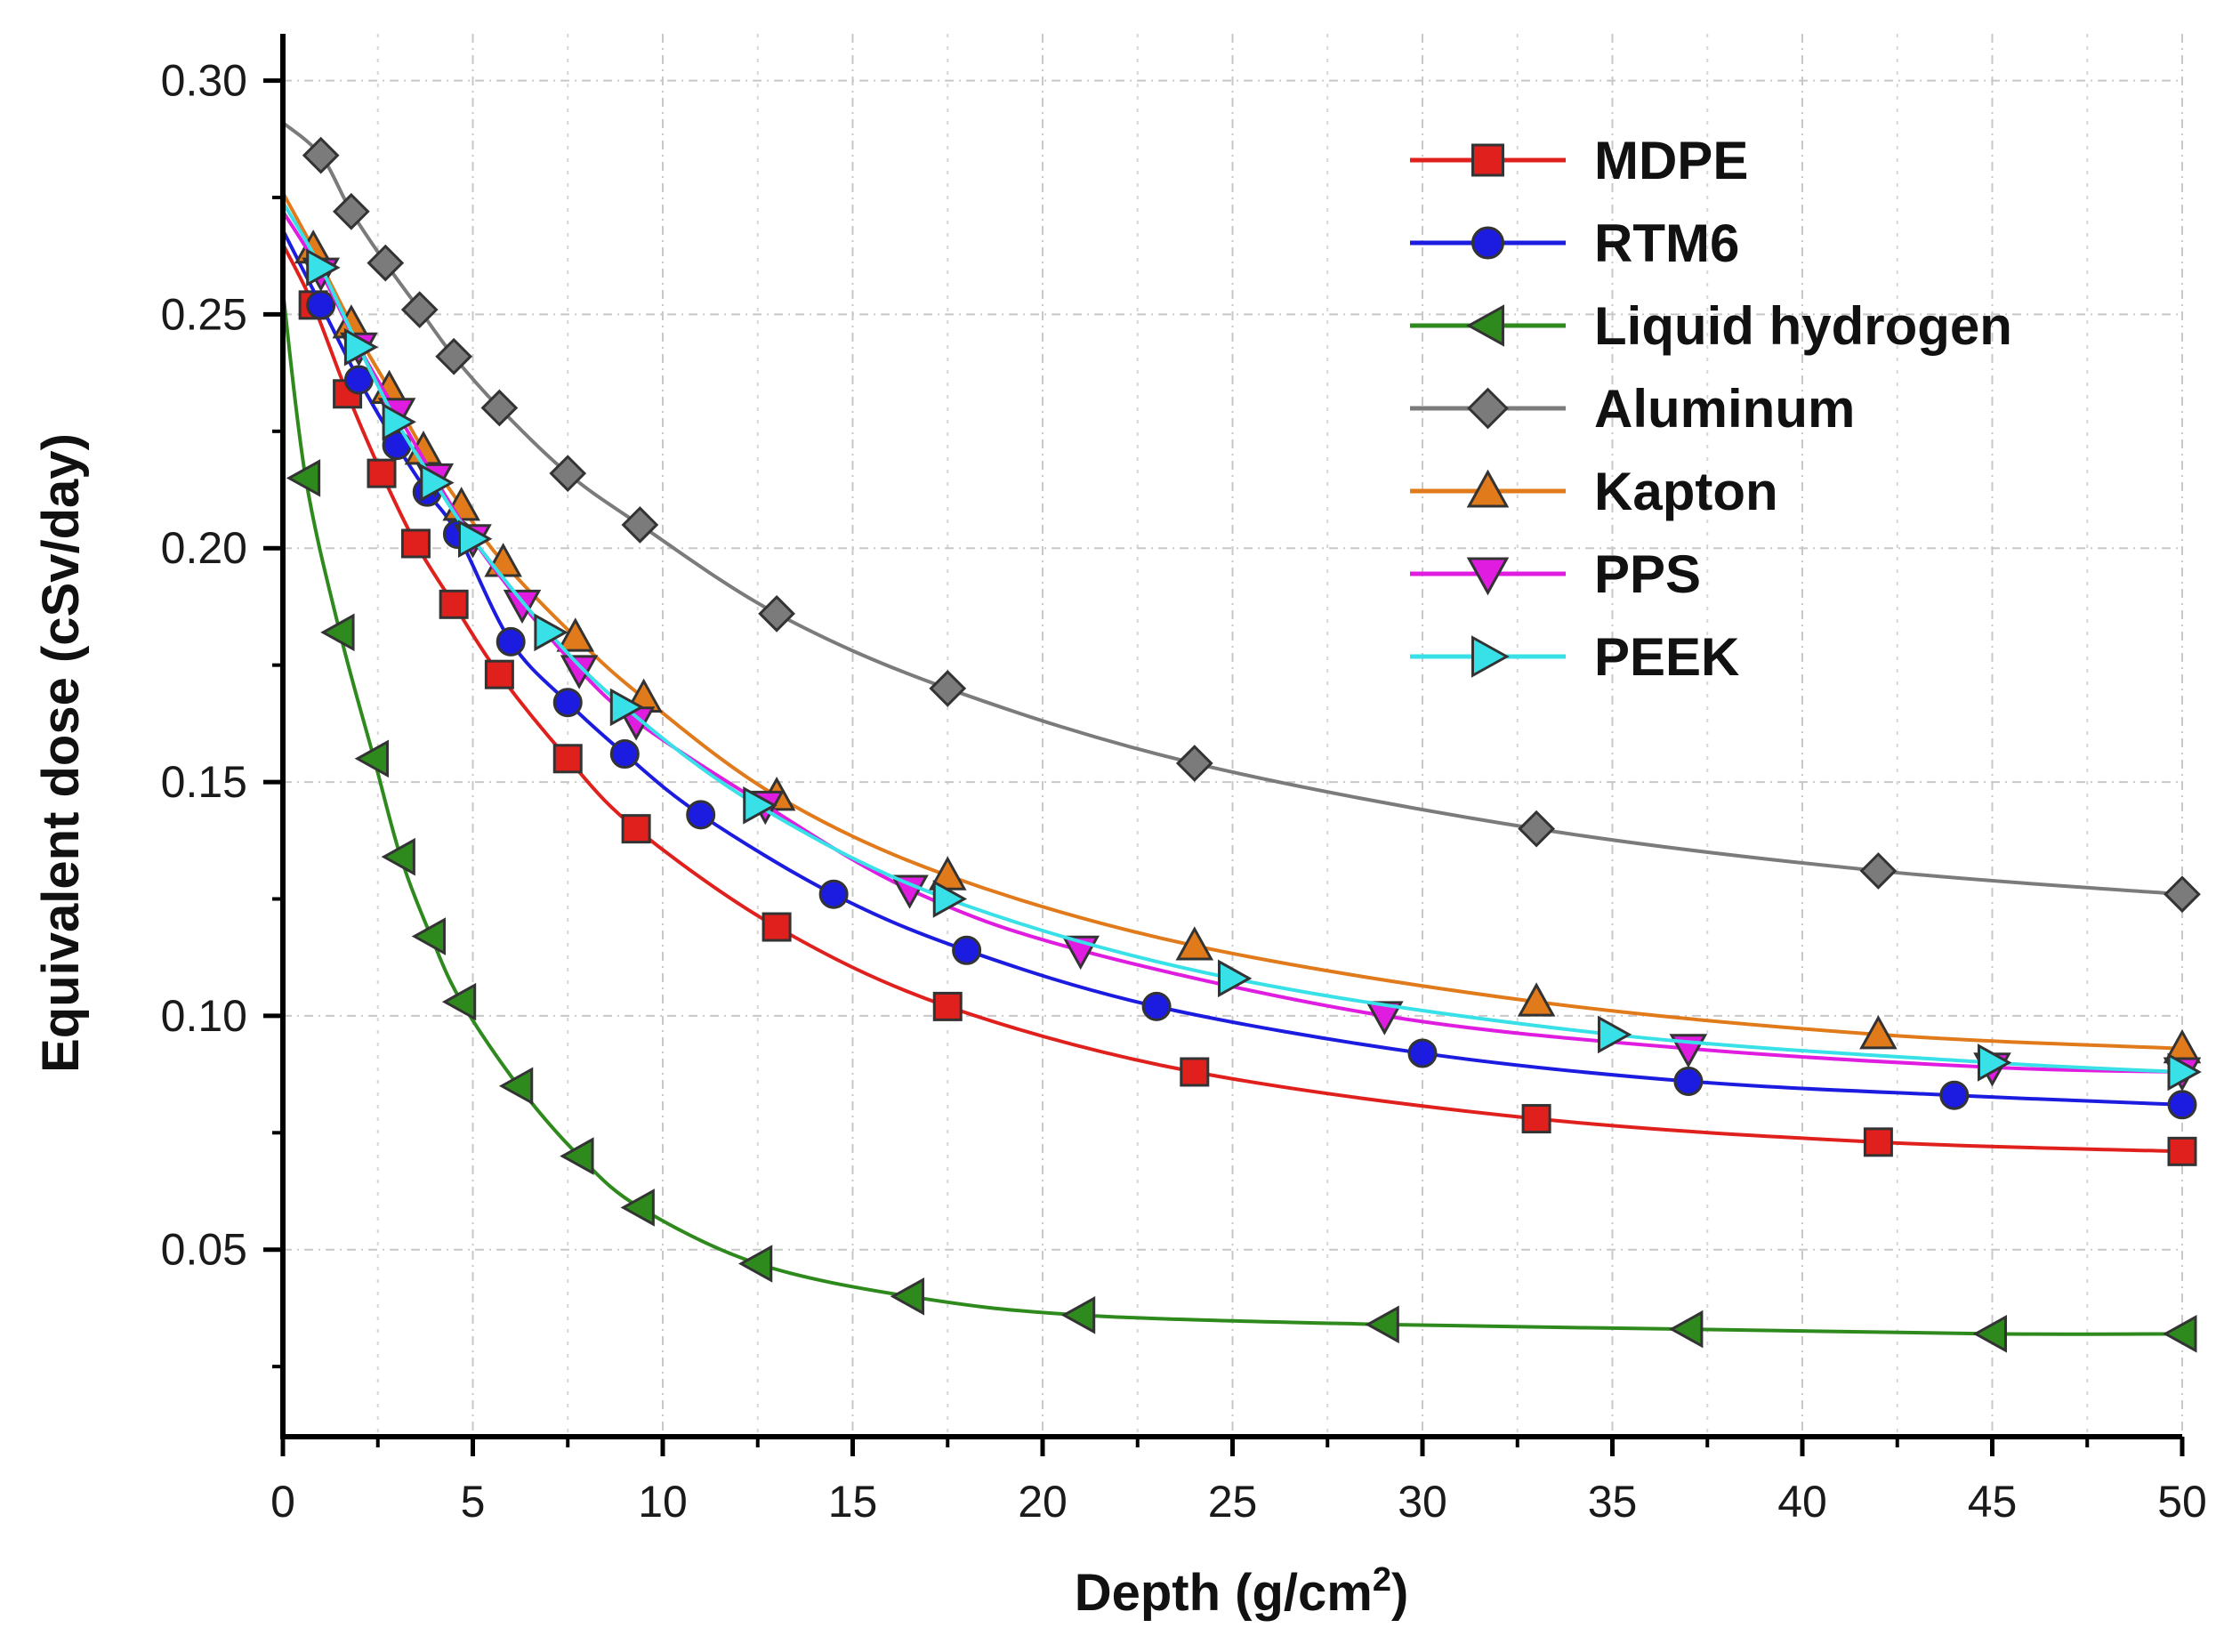 Image resolution: width=2232 pixels, height=1652 pixels. What do you see at coordinates (282, 1502) in the screenshot?
I see `x-tick-label: 0` at bounding box center [282, 1502].